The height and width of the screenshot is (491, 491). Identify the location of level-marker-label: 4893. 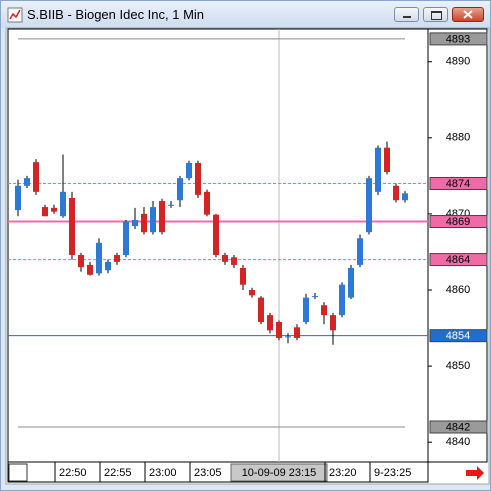
(458, 39).